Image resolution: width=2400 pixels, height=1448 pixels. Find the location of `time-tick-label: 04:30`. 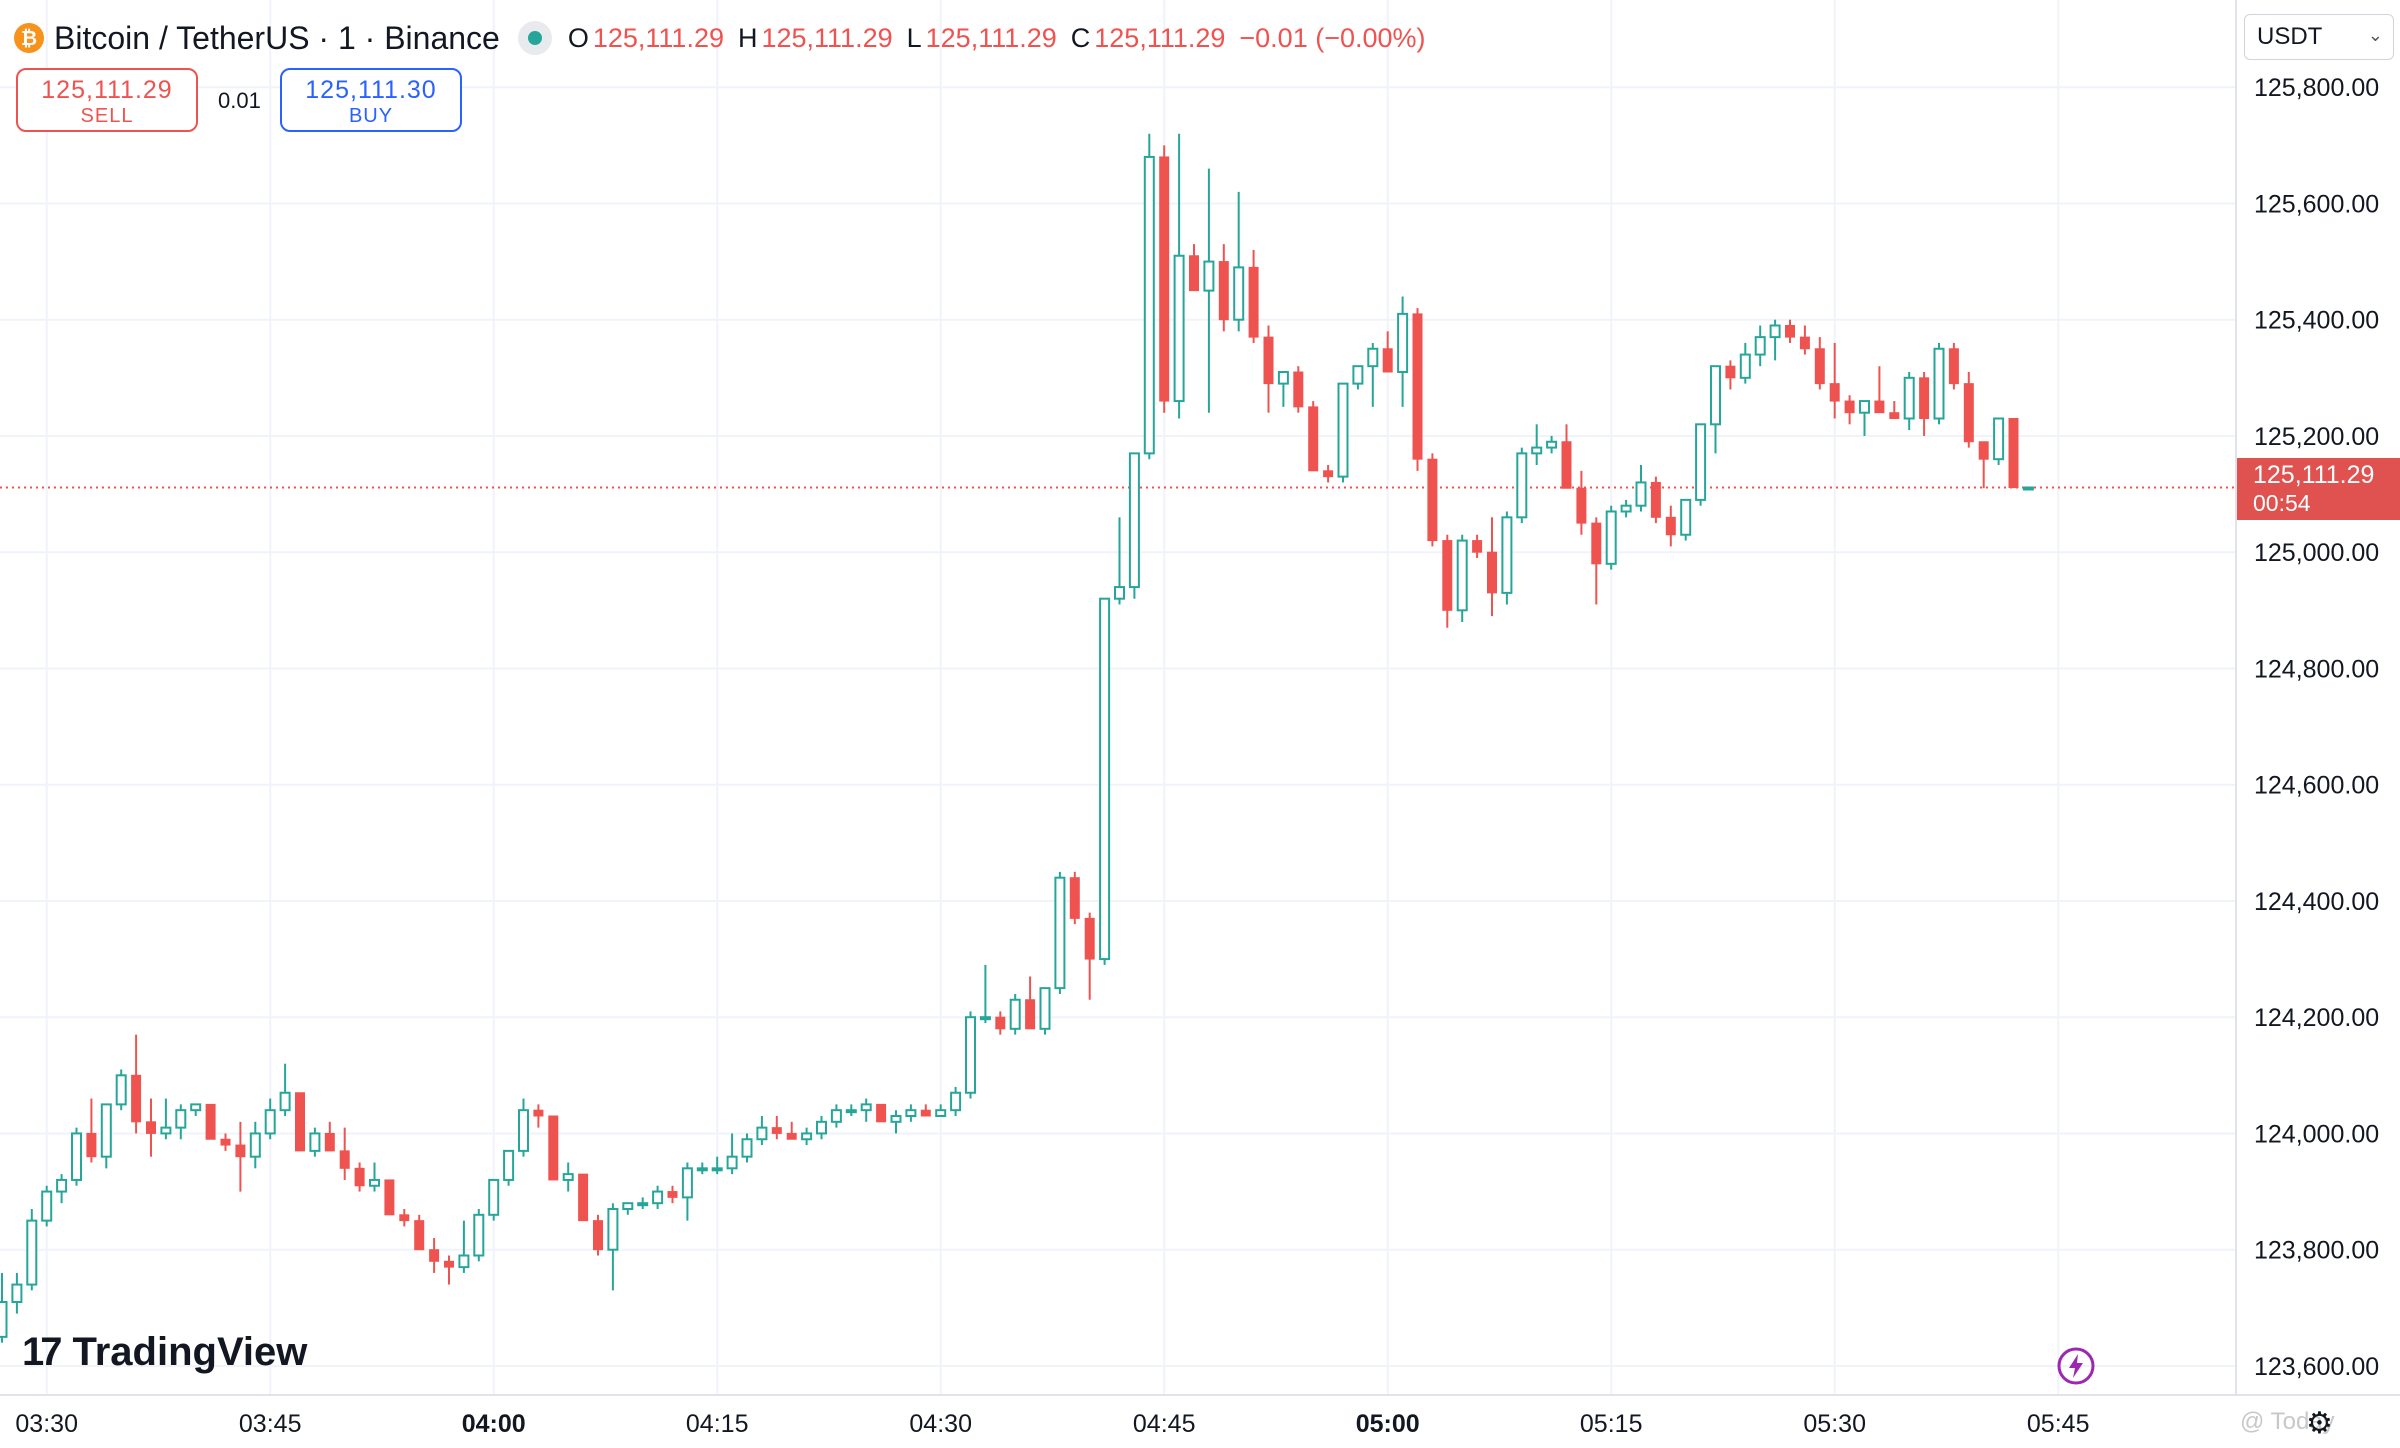

time-tick-label: 04:30 is located at coordinates (940, 1424).